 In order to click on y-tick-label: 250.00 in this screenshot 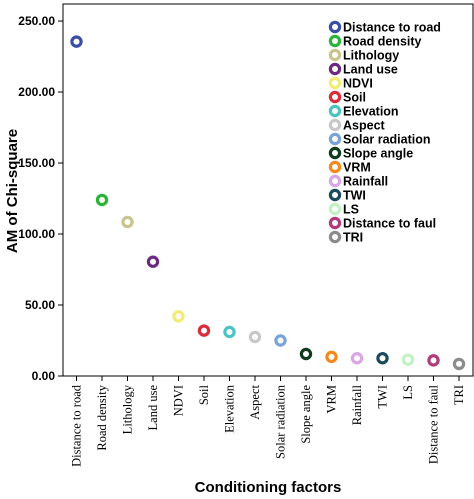, I will do `click(36, 21)`.